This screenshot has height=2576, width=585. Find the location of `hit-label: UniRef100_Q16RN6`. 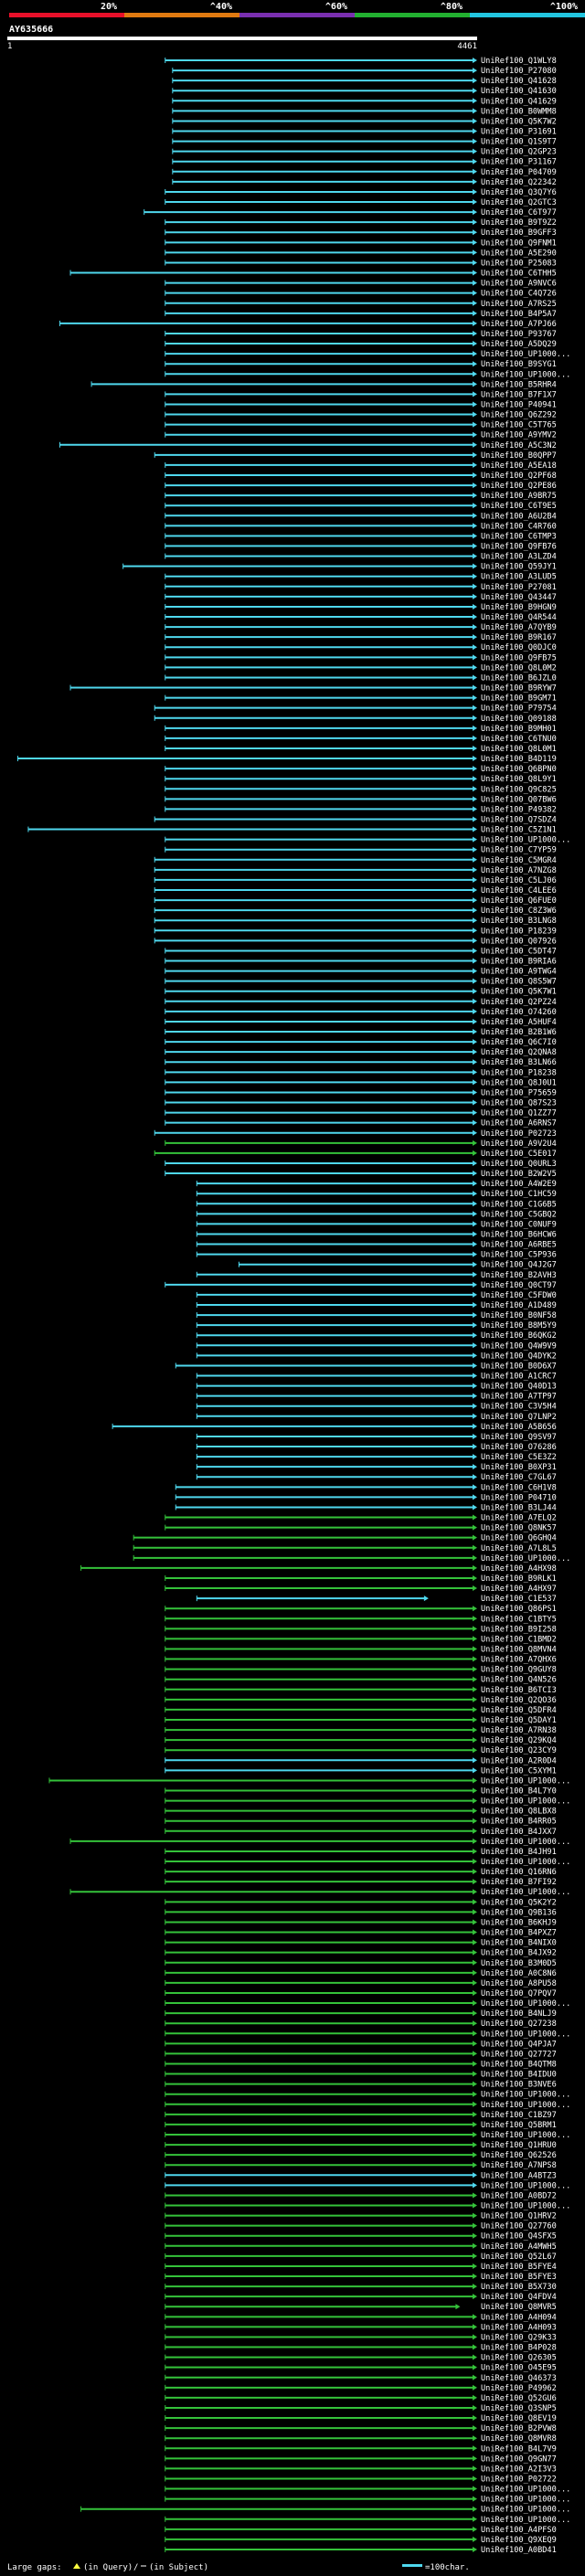

hit-label: UniRef100_Q16RN6 is located at coordinates (519, 1872).